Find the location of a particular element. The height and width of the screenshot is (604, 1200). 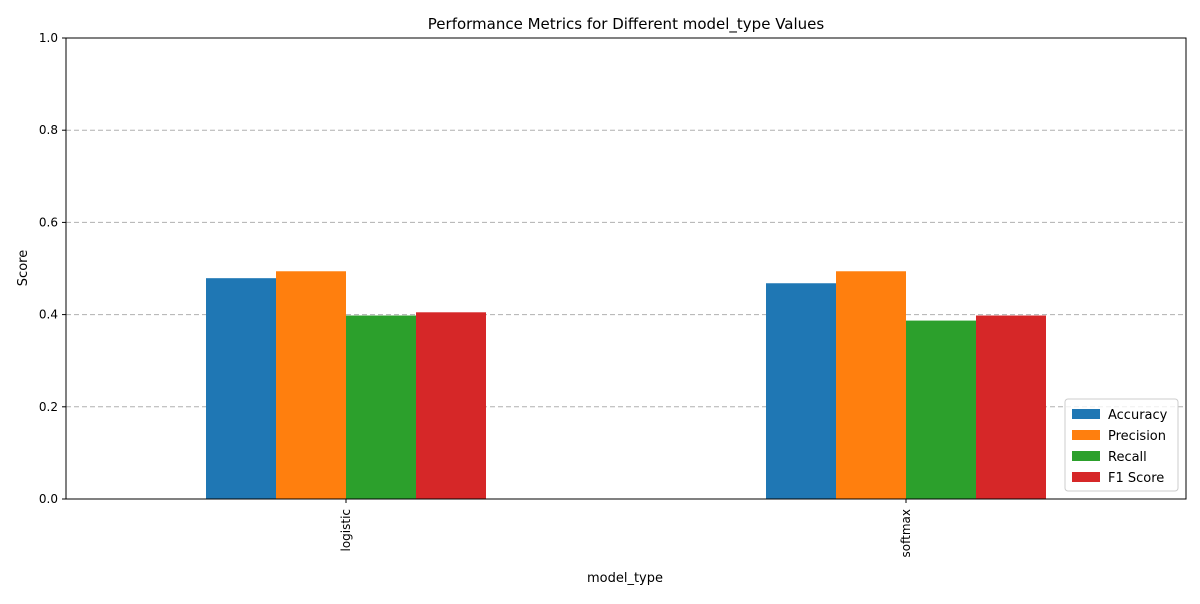

x-tick-label: softmax is located at coordinates (906, 533).